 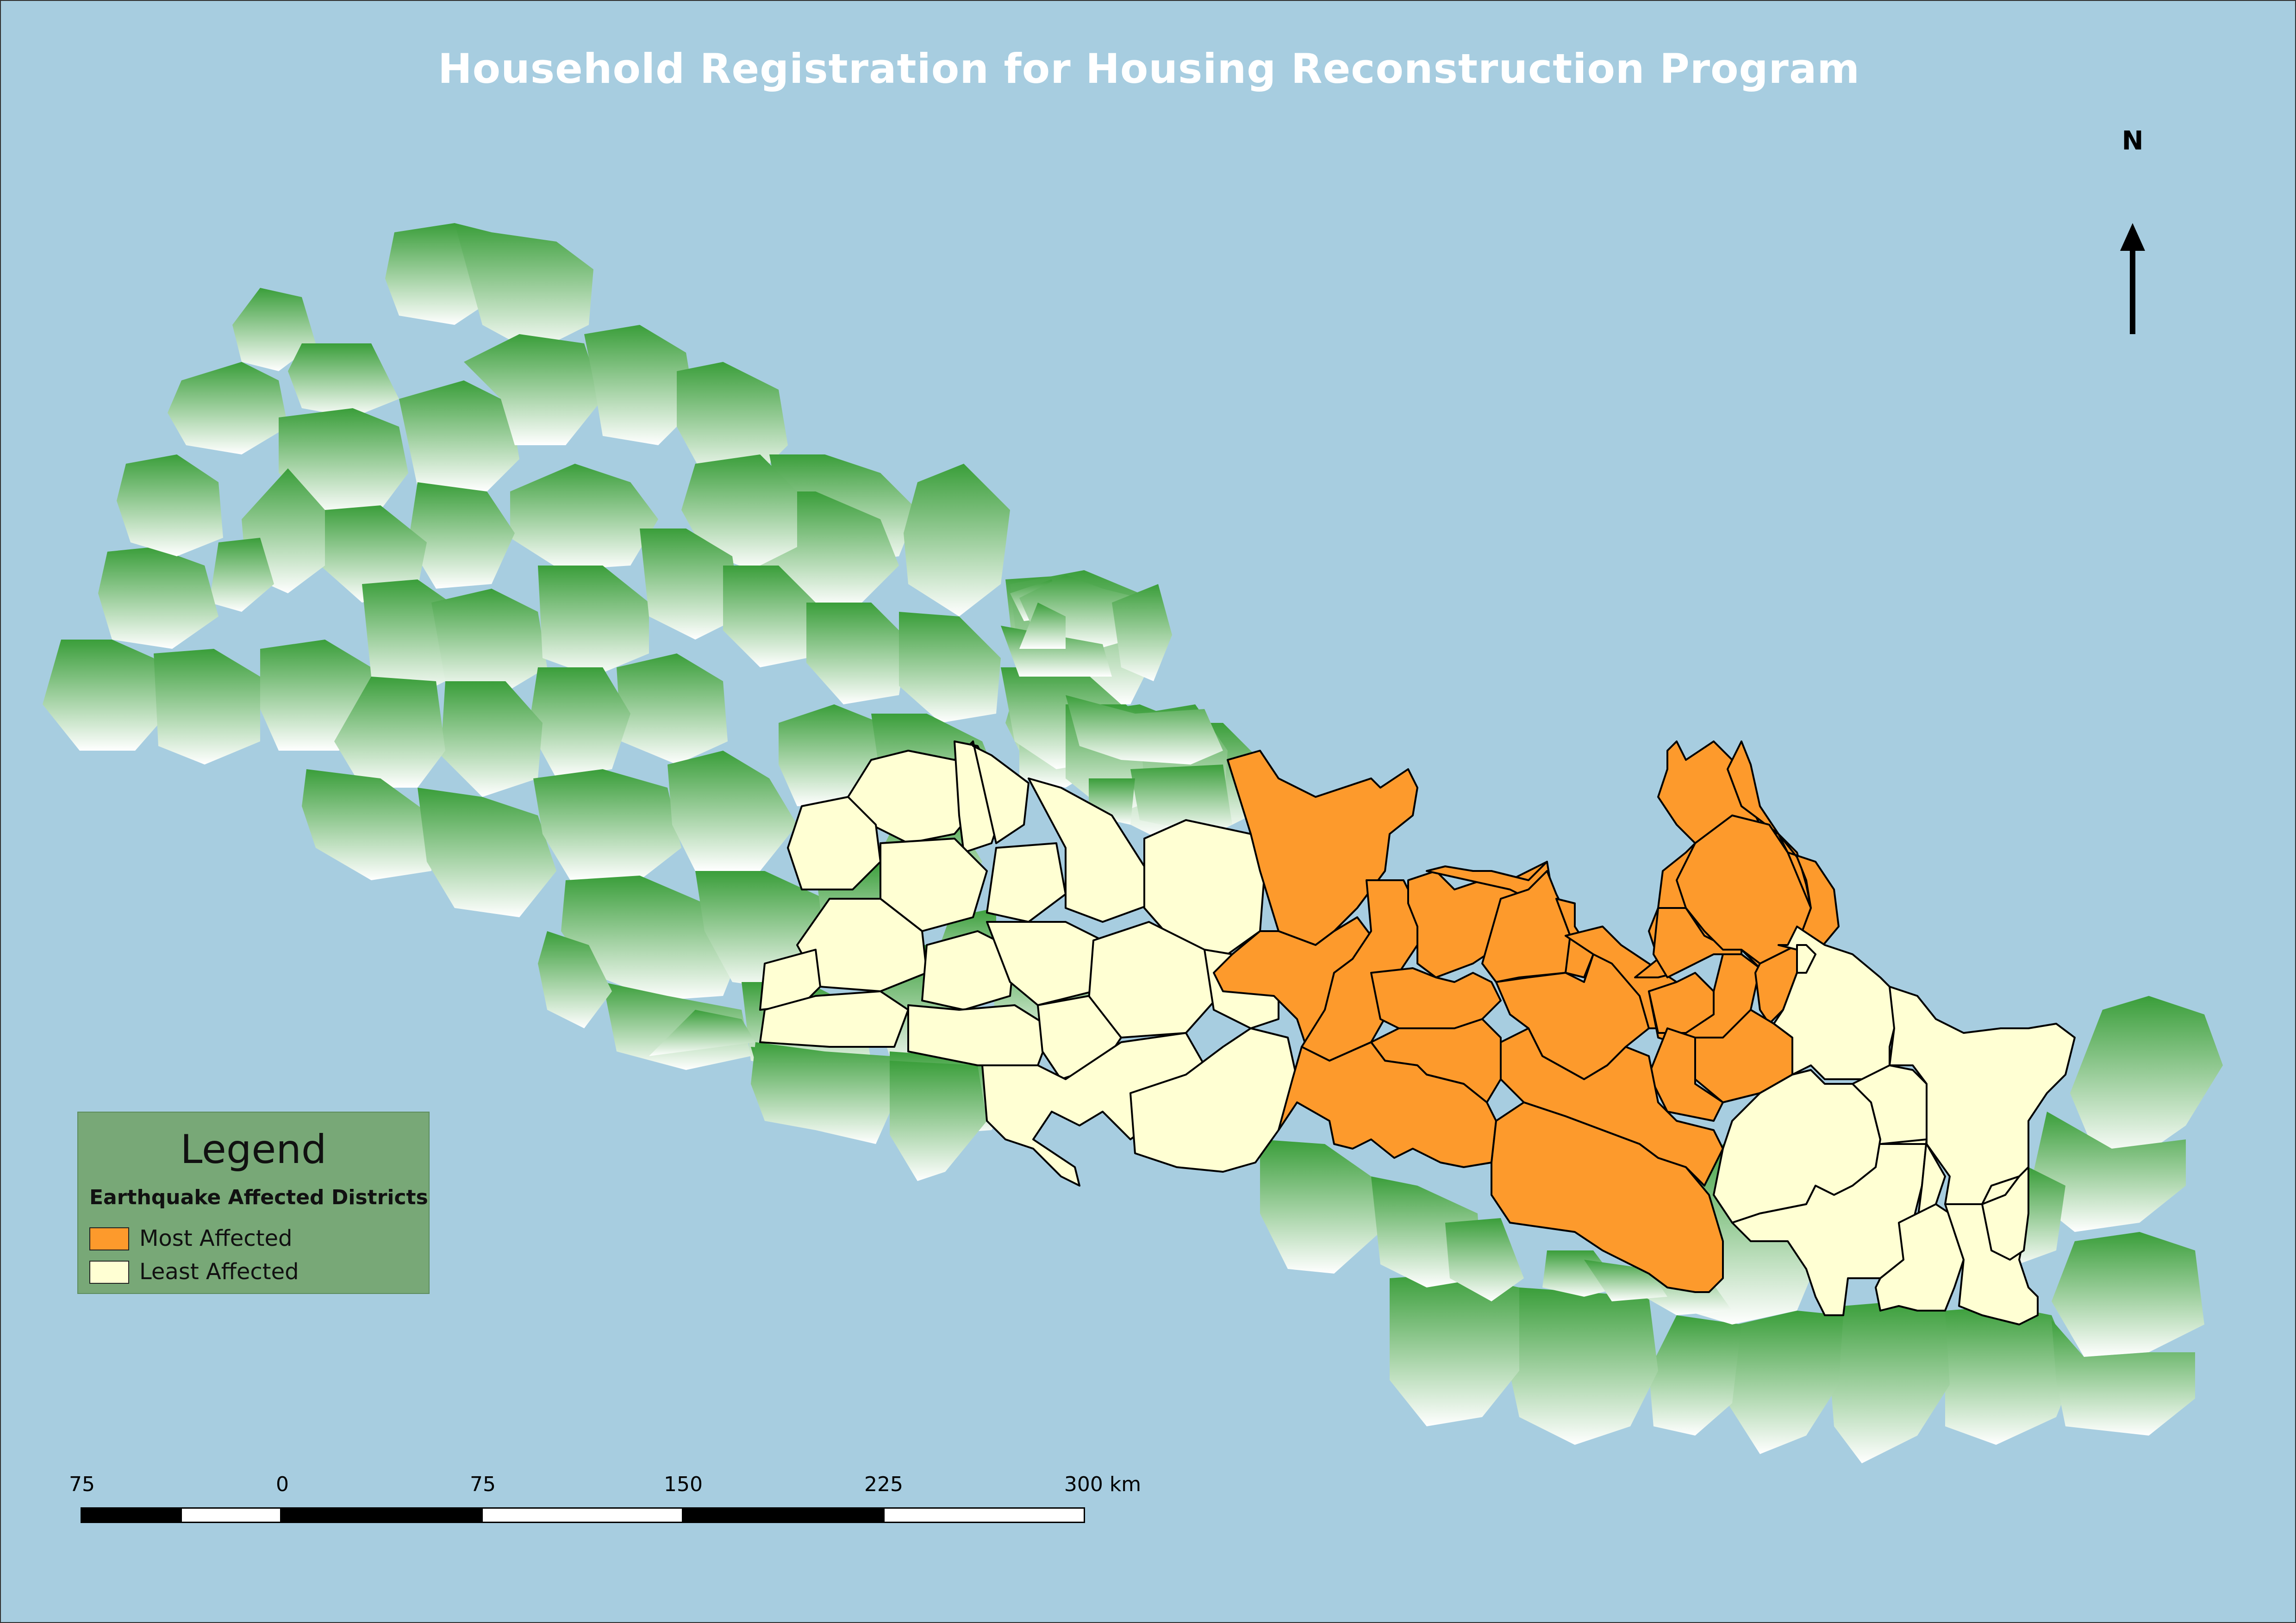 What do you see at coordinates (253, 1149) in the screenshot?
I see `legend-title: Legend` at bounding box center [253, 1149].